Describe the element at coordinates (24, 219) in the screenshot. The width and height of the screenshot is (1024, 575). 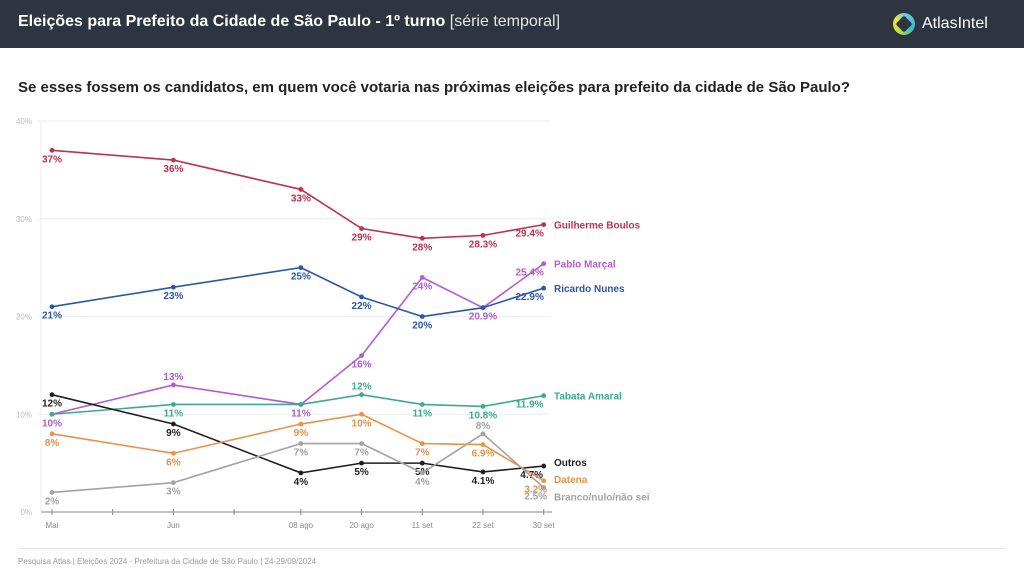
I see `y-tick-label: 30%` at that location.